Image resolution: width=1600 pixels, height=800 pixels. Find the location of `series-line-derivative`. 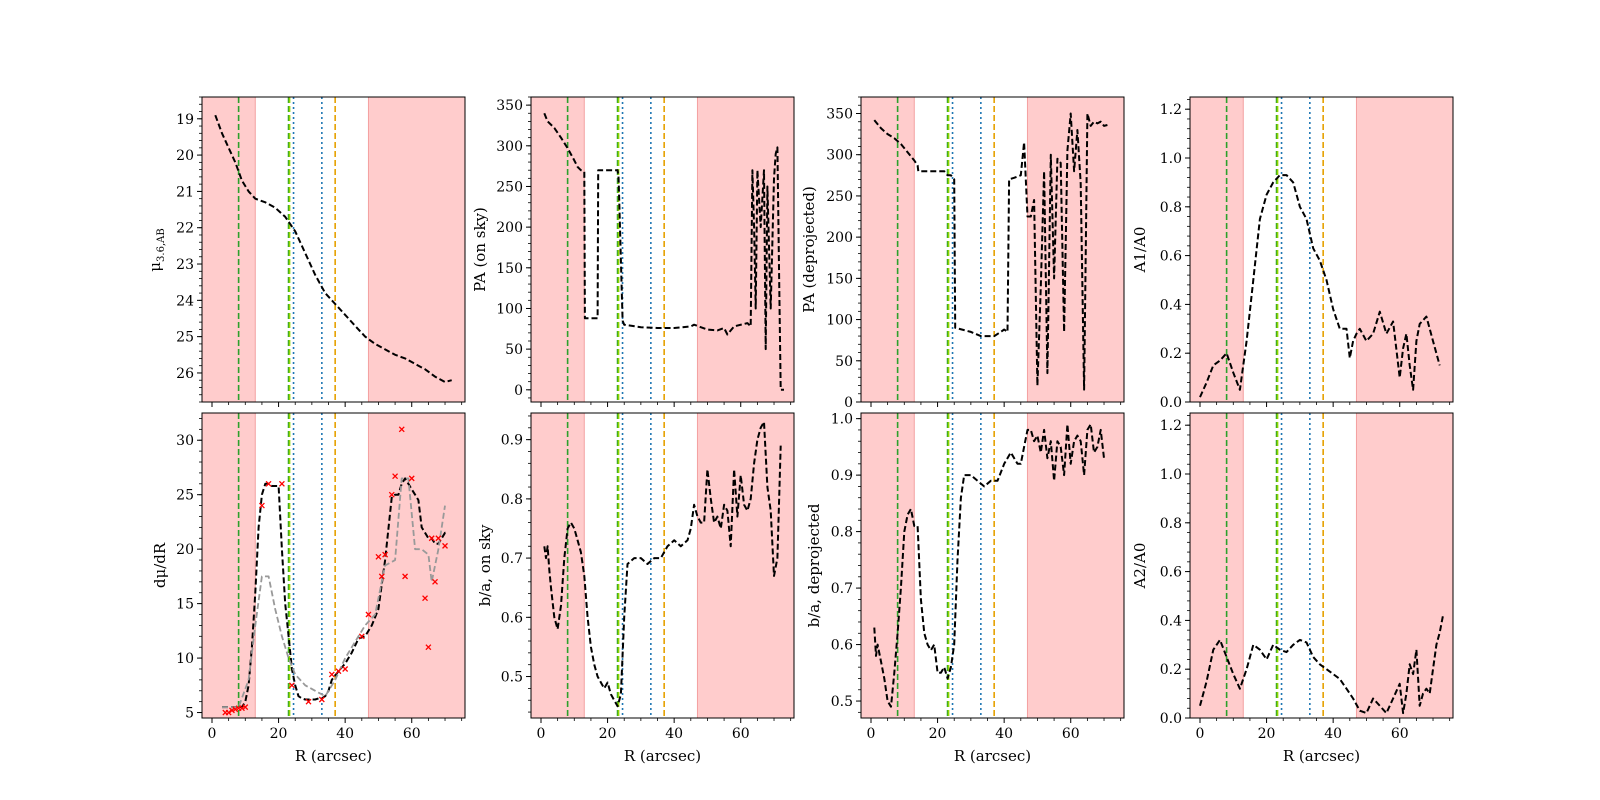

series-line-derivative is located at coordinates (335, 593).